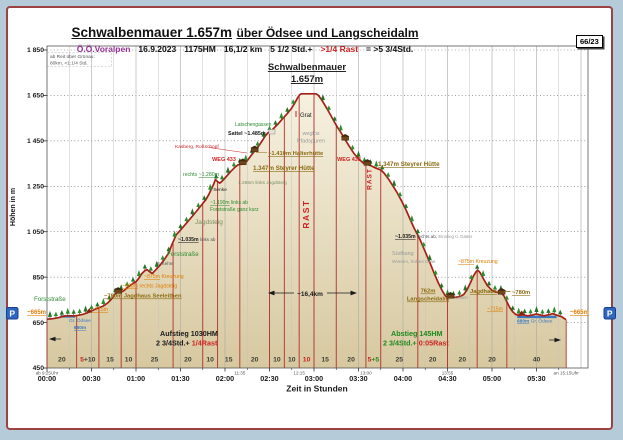  I want to click on svg-text: Forststraße, so click(50, 299).